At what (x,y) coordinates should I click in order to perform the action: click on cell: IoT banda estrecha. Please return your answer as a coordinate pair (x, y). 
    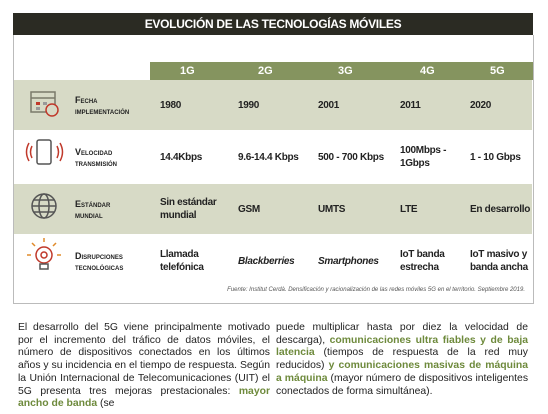
    Looking at the image, I should click on (422, 261).